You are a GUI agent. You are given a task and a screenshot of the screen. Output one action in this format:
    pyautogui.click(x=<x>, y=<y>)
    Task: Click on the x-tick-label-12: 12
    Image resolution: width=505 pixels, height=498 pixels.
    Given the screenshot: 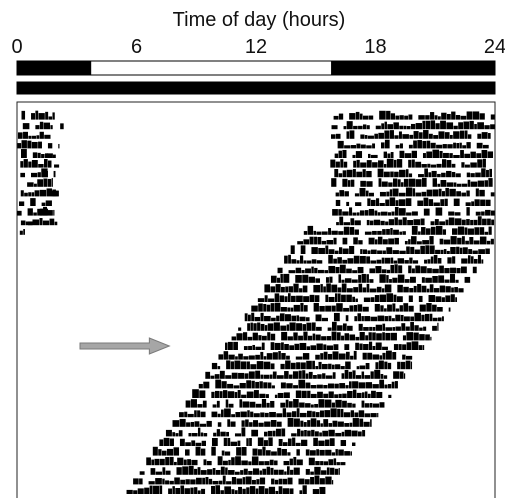 What is the action you would take?
    pyautogui.click(x=256, y=47)
    